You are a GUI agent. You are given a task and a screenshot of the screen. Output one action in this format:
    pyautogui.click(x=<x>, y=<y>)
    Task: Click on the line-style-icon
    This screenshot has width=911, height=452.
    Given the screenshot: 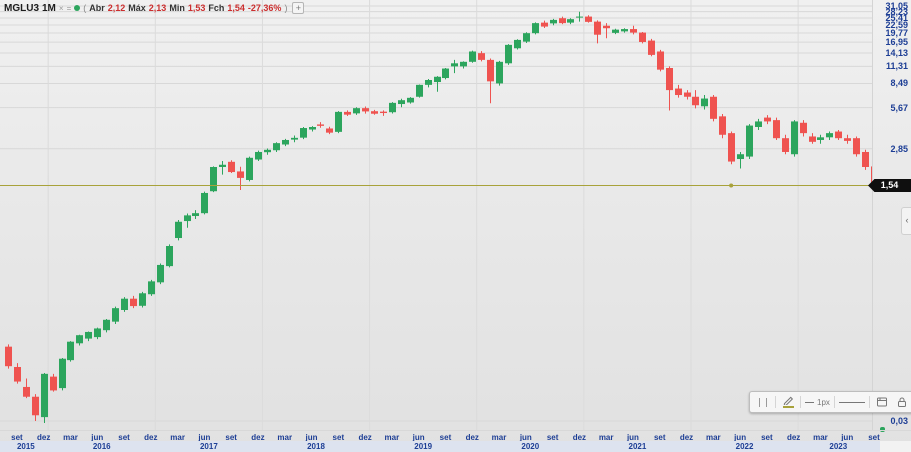 What is the action you would take?
    pyautogui.click(x=851, y=402)
    